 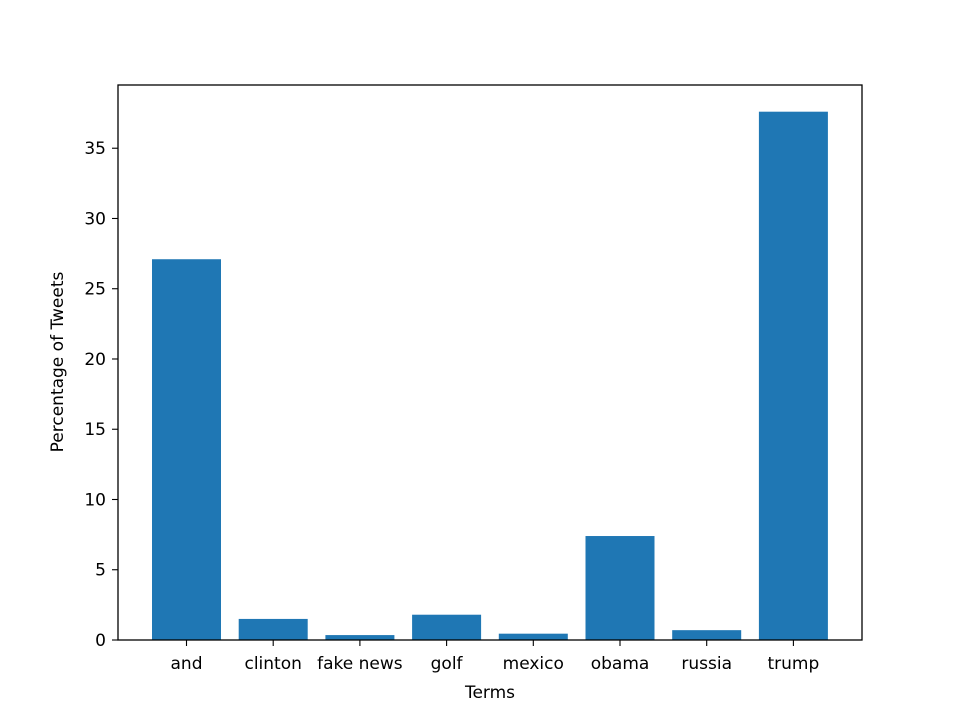 I want to click on x-tick-label-fake-news: fake news, so click(x=360, y=664).